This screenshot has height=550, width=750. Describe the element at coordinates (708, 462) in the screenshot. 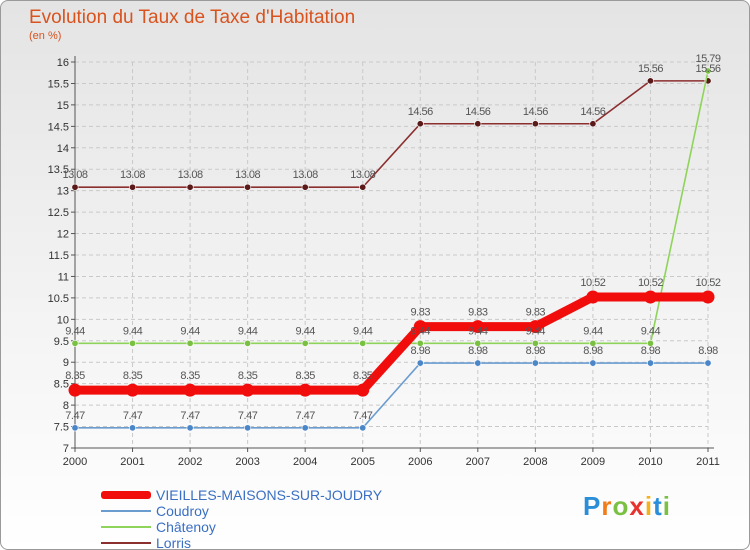

I see `x-tick-label: 2011` at that location.